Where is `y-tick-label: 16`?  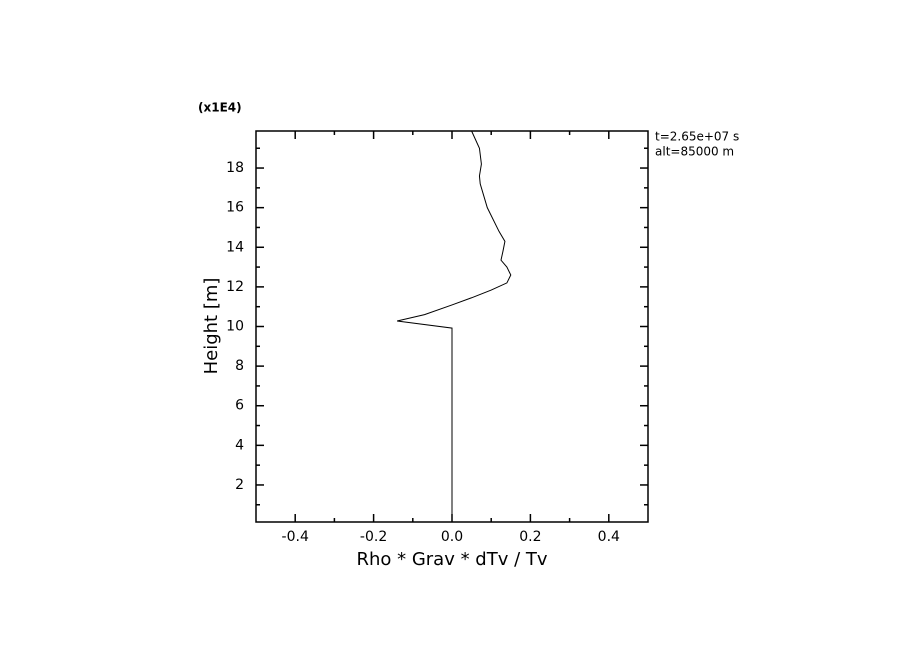
y-tick-label: 16 is located at coordinates (235, 208).